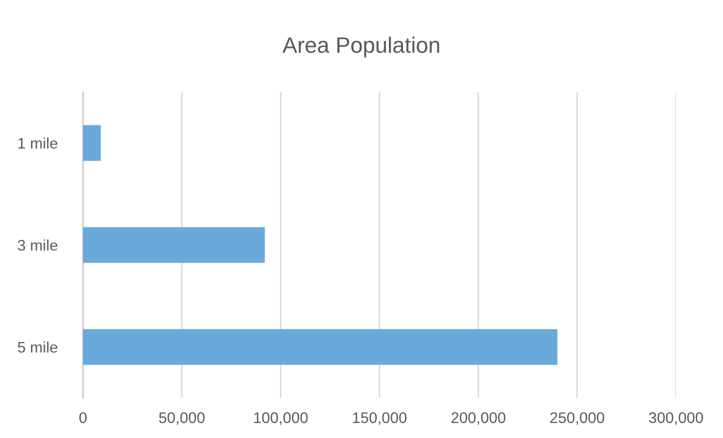 Image resolution: width=723 pixels, height=438 pixels. What do you see at coordinates (577, 418) in the screenshot?
I see `x-tick-label: 250,000` at bounding box center [577, 418].